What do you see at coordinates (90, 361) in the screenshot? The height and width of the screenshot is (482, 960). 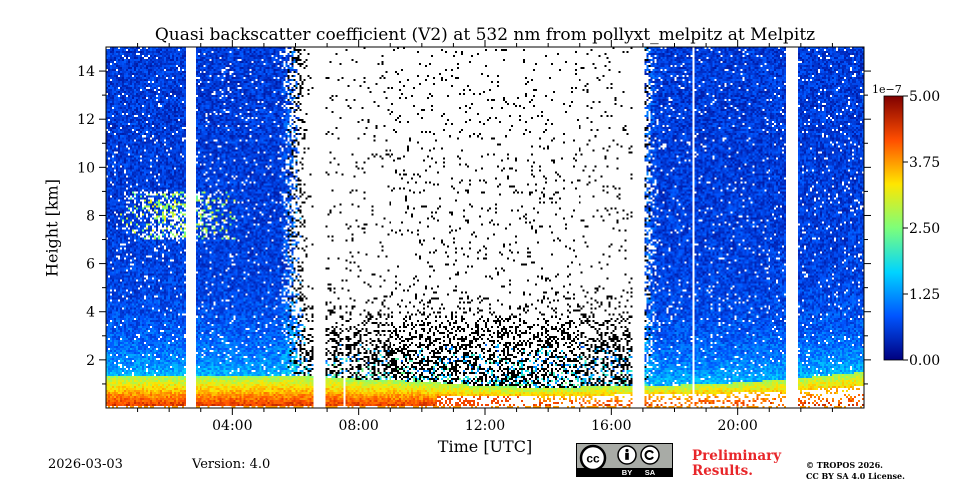 I see `y-tick-label: 2` at bounding box center [90, 361].